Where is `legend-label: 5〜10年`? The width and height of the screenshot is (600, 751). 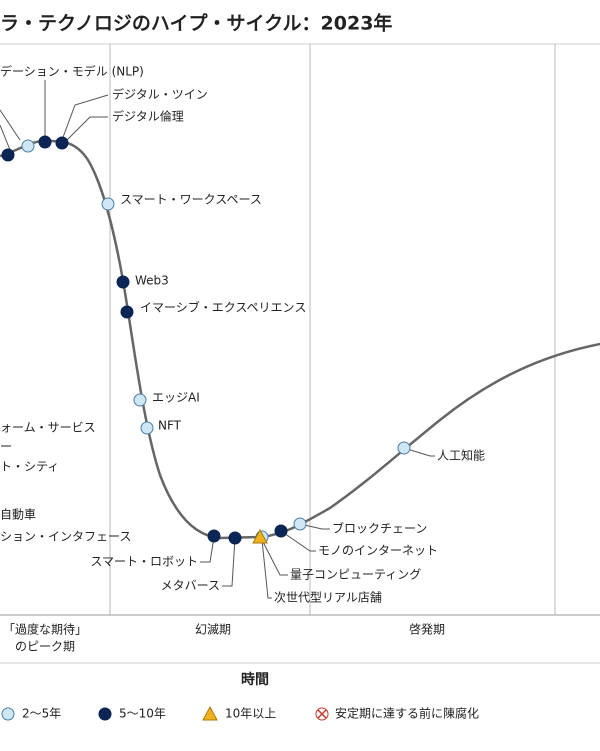
legend-label: 5〜10年 is located at coordinates (142, 714).